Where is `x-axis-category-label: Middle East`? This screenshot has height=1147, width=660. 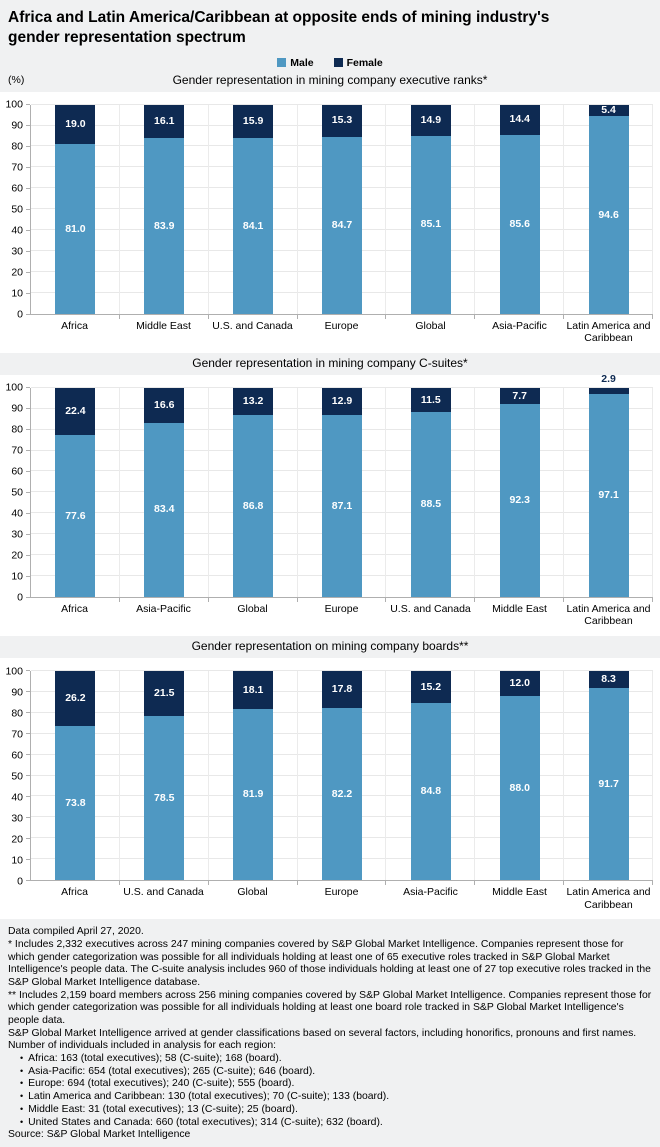 x-axis-category-label: Middle East is located at coordinates (519, 608).